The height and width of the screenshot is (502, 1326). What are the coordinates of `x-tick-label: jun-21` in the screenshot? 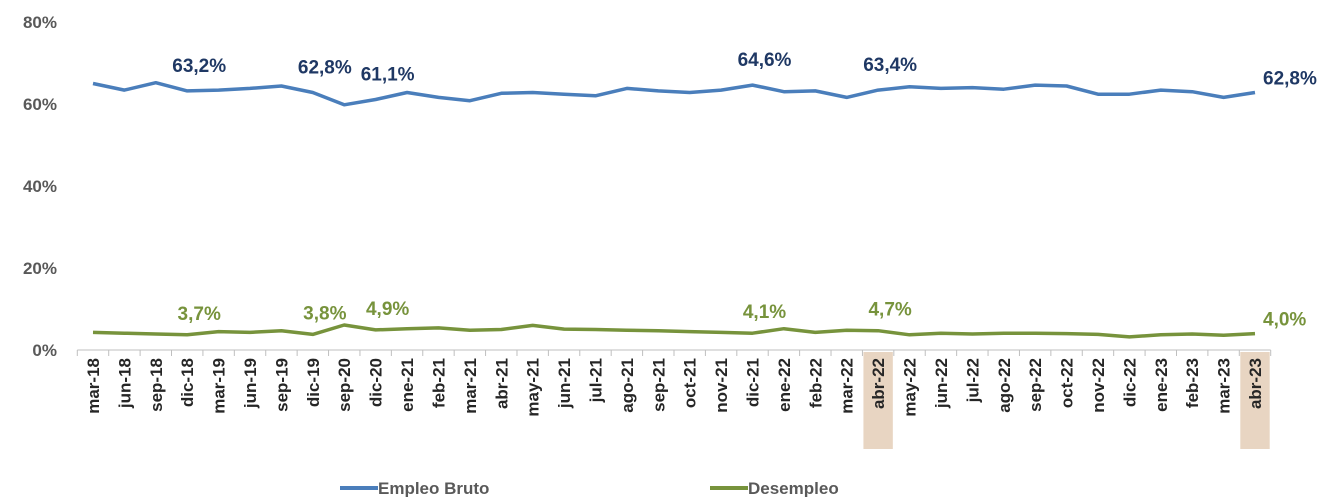 It's located at (564, 383).